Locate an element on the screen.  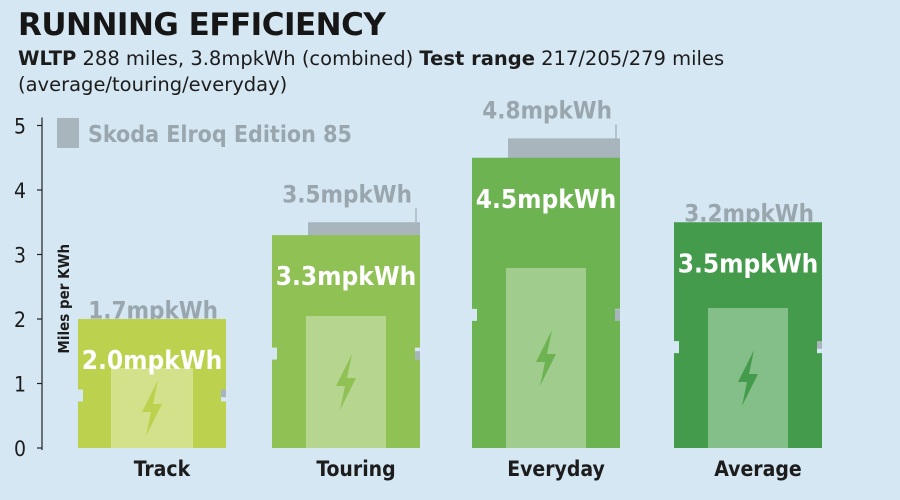
bar-value-label: 2.0mpkWh is located at coordinates (152, 361).